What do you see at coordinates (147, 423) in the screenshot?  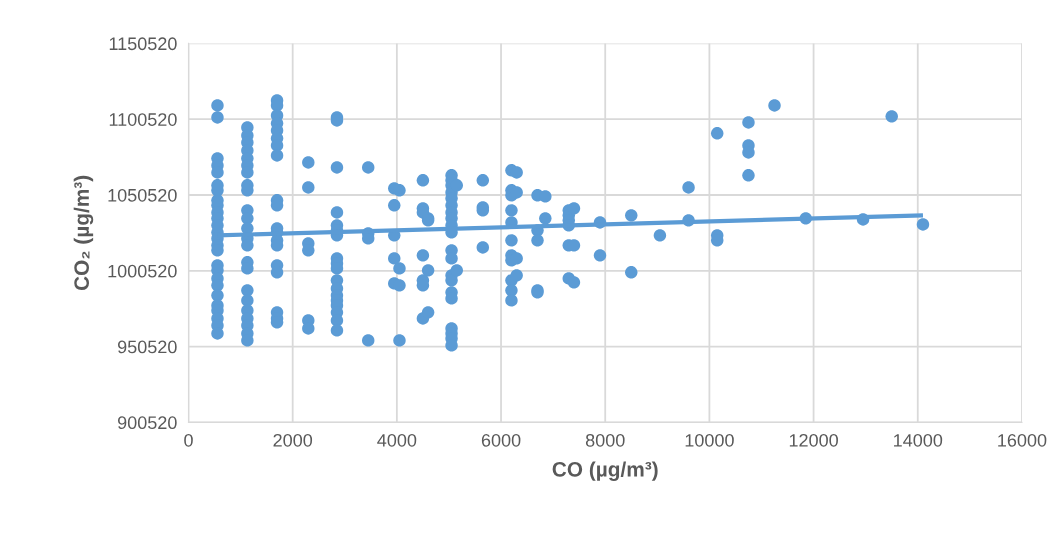 I see `y-tick-label: 900520` at bounding box center [147, 423].